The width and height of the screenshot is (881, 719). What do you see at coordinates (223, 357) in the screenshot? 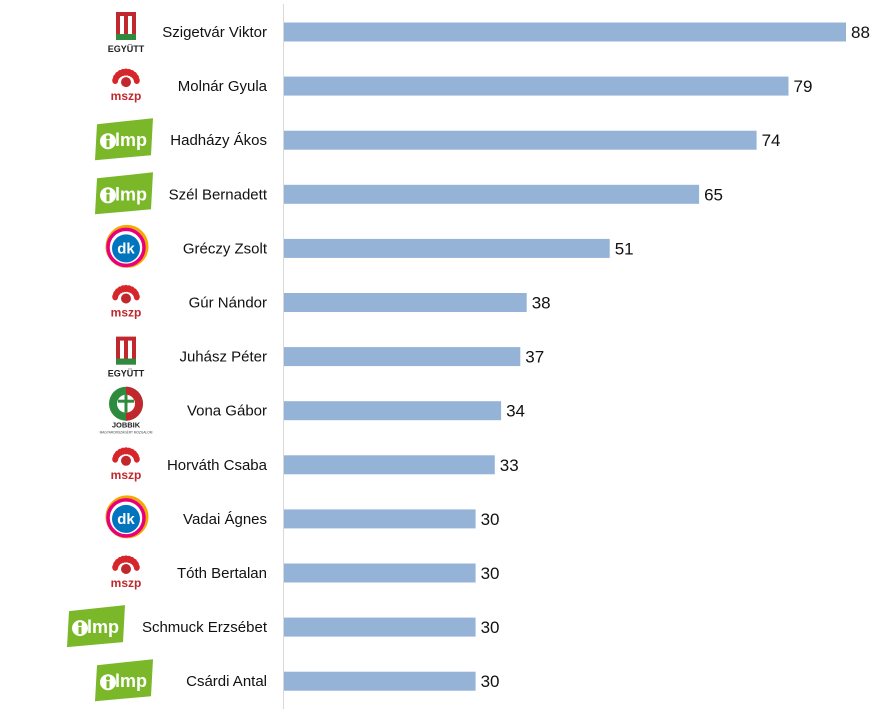
I see `category-label: Juhász Péter` at bounding box center [223, 357].